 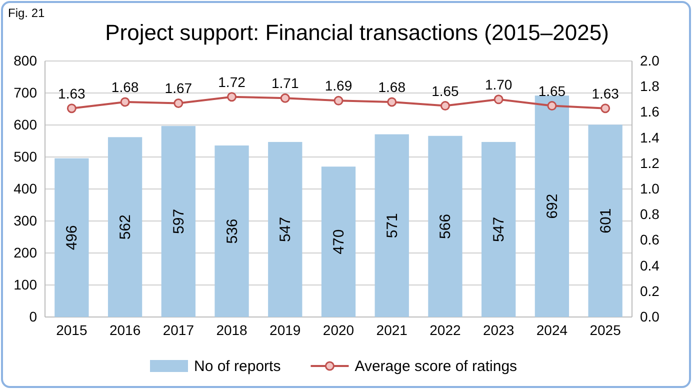 What do you see at coordinates (650, 86) in the screenshot?
I see `y2-tick-label: 1.8` at bounding box center [650, 86].